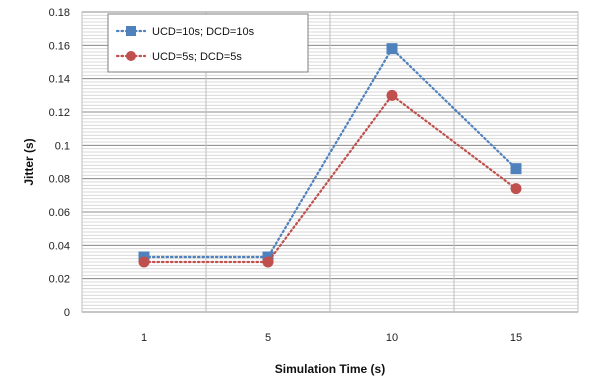 The width and height of the screenshot is (594, 380). What do you see at coordinates (59, 246) in the screenshot?
I see `y-tick-label: 0.04` at bounding box center [59, 246].